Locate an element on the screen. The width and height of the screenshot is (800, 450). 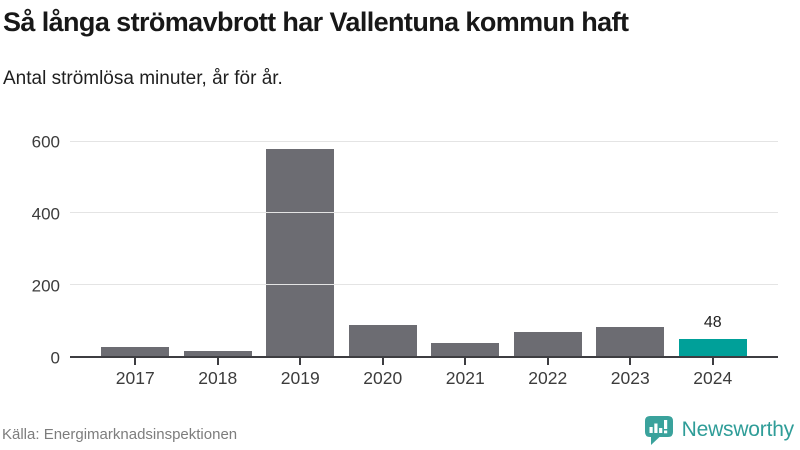
x-tick-label-2017: 2017 is located at coordinates (135, 378).